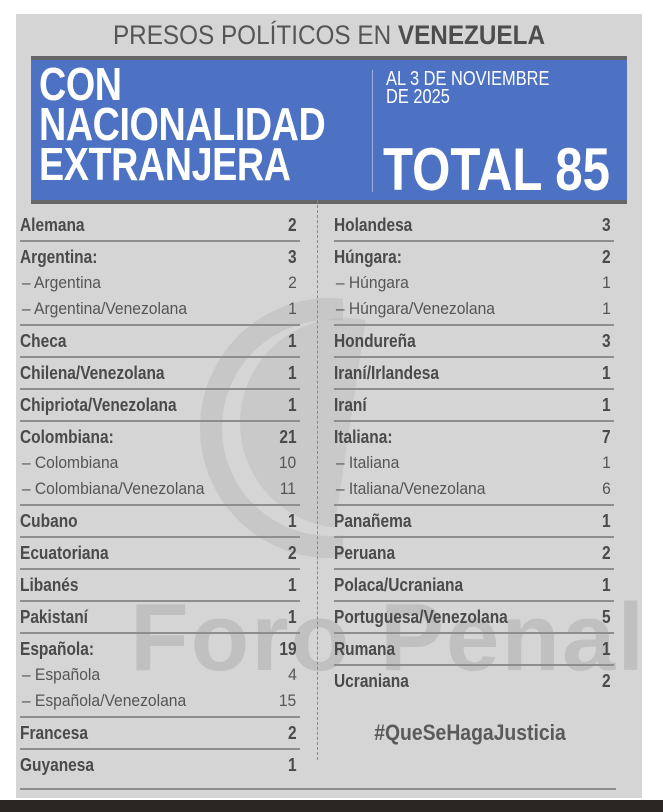  I want to click on nationality-label: – Colombiana, so click(70, 462).